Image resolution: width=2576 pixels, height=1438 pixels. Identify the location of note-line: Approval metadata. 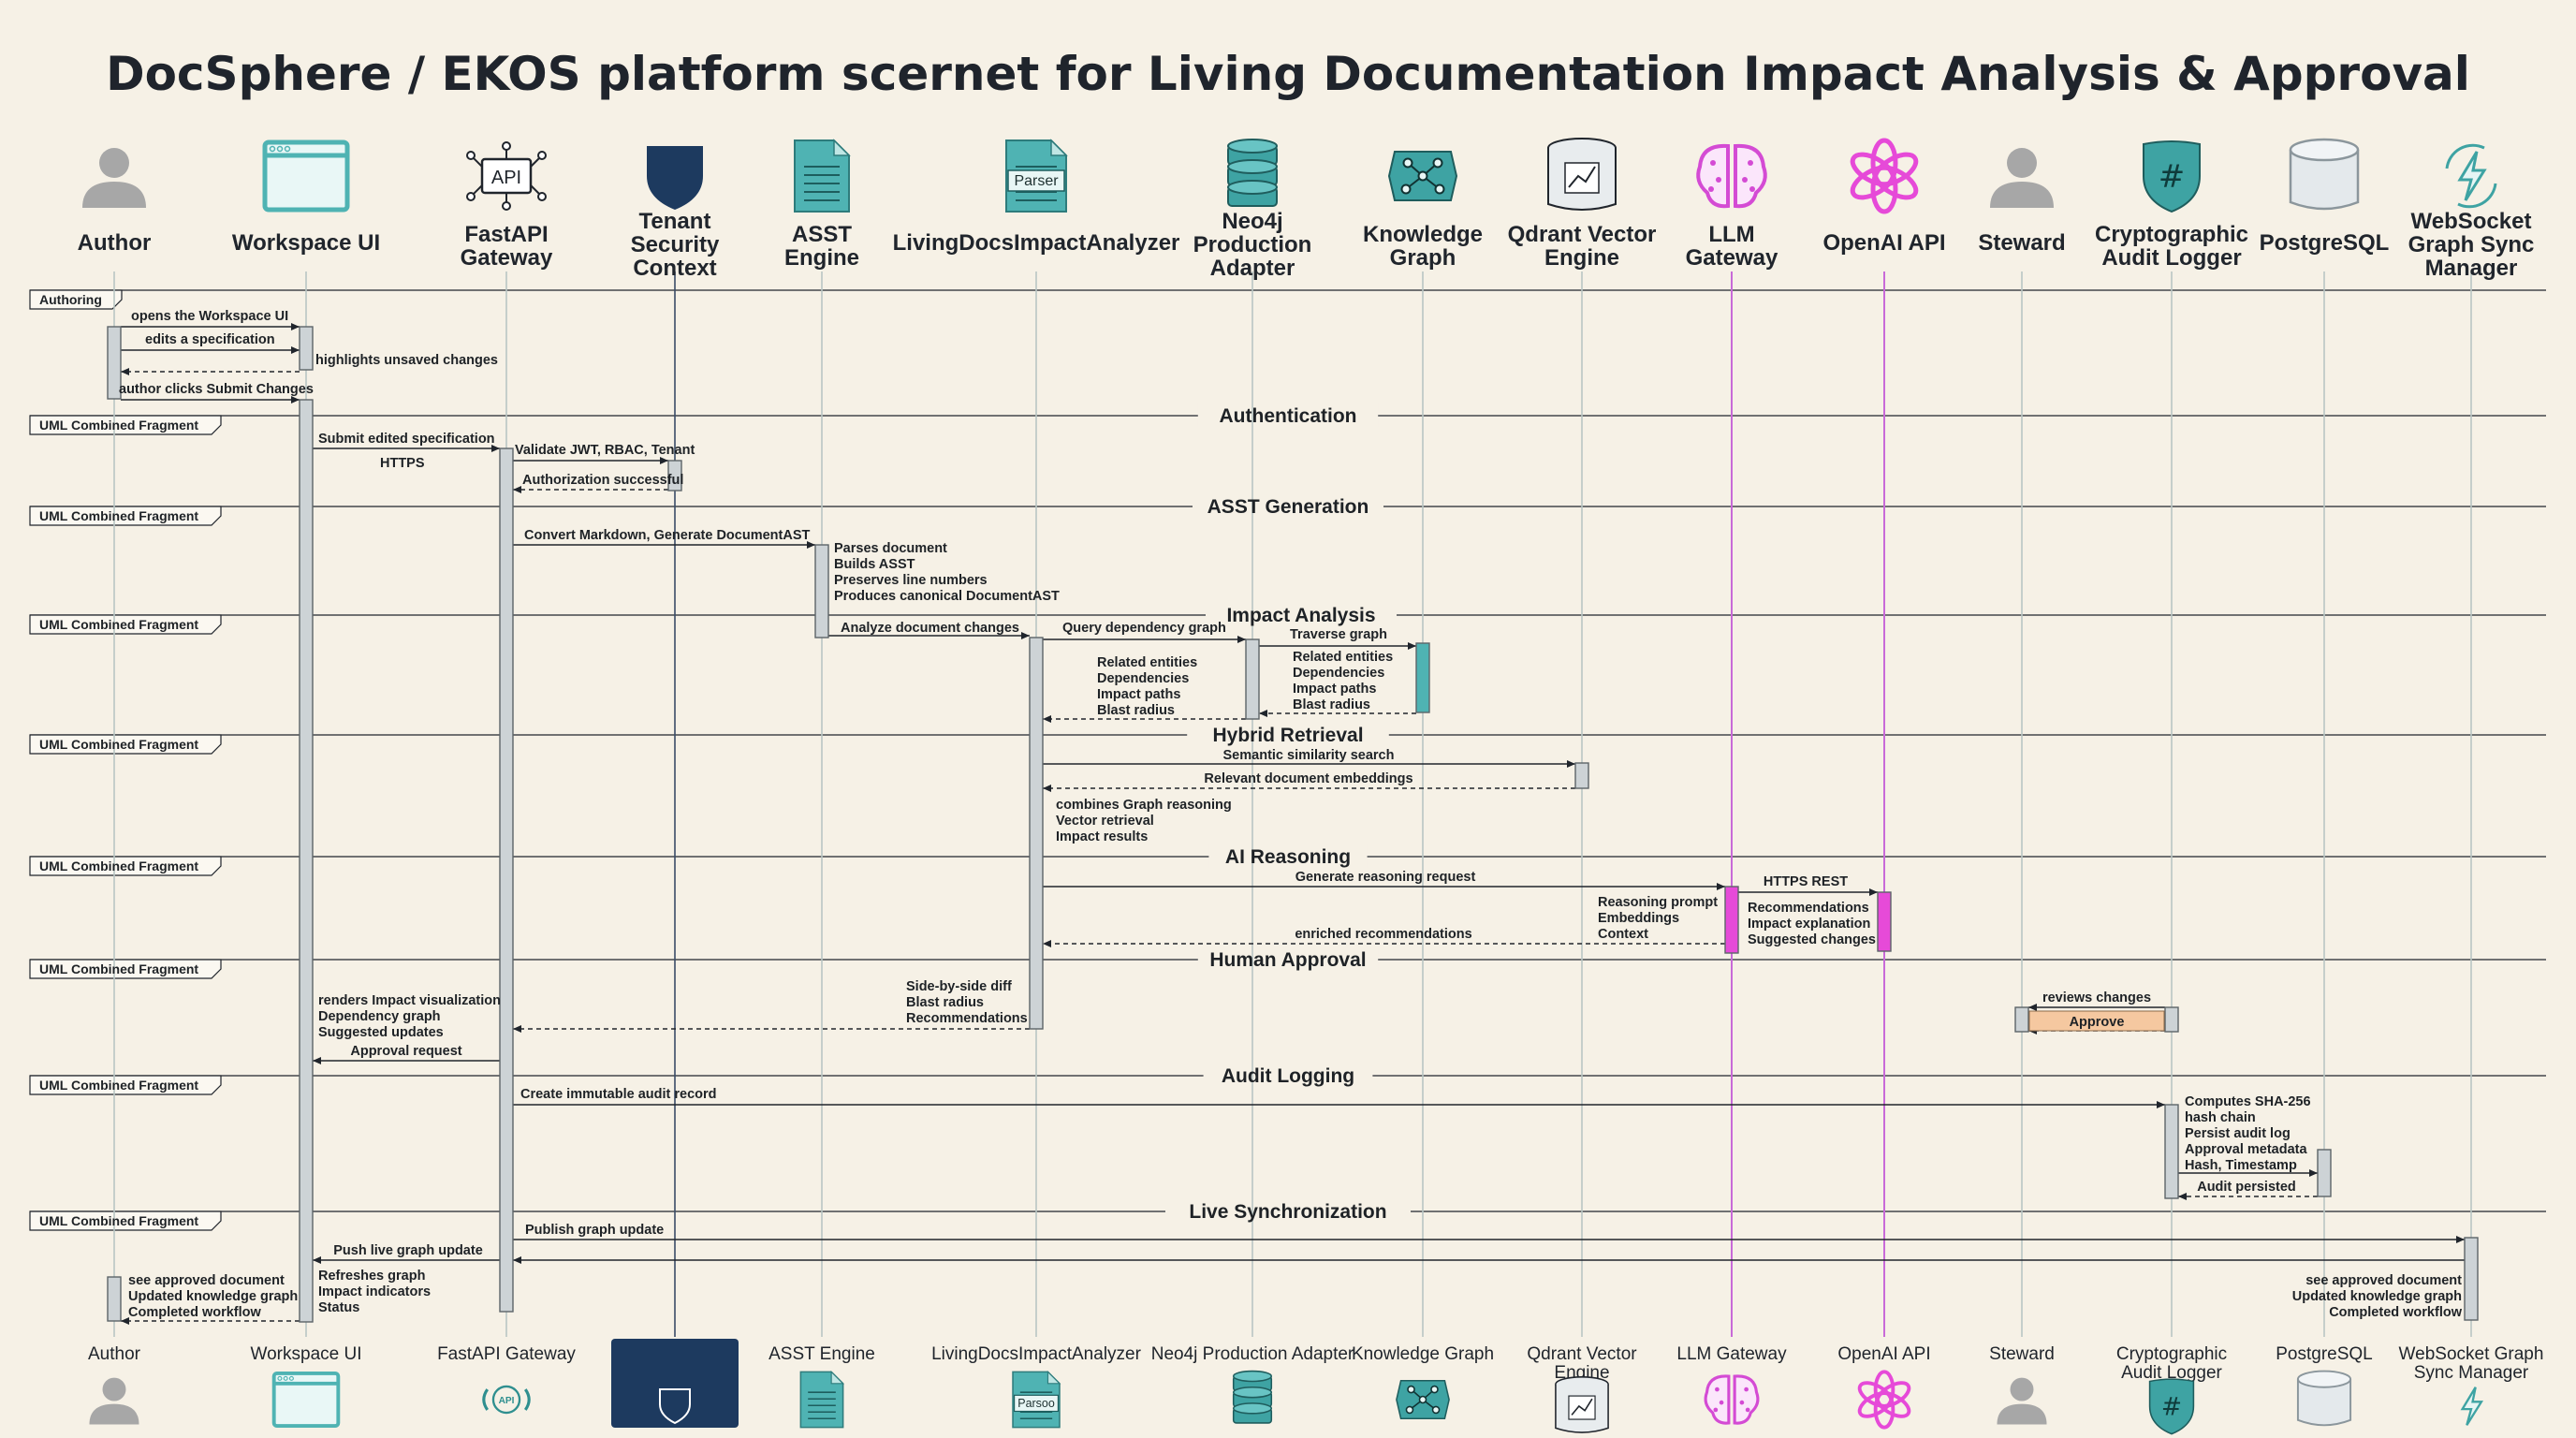
(2246, 1149).